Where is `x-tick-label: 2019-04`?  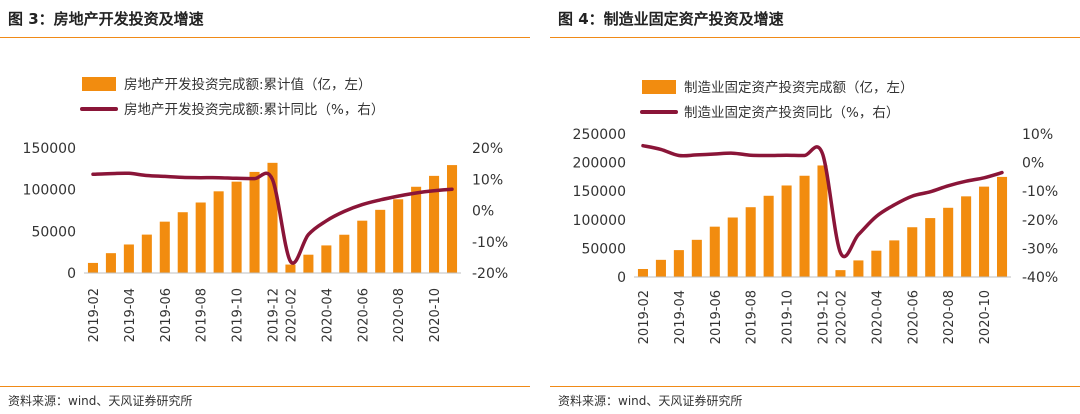
x-tick-label: 2019-04 is located at coordinates (680, 317).